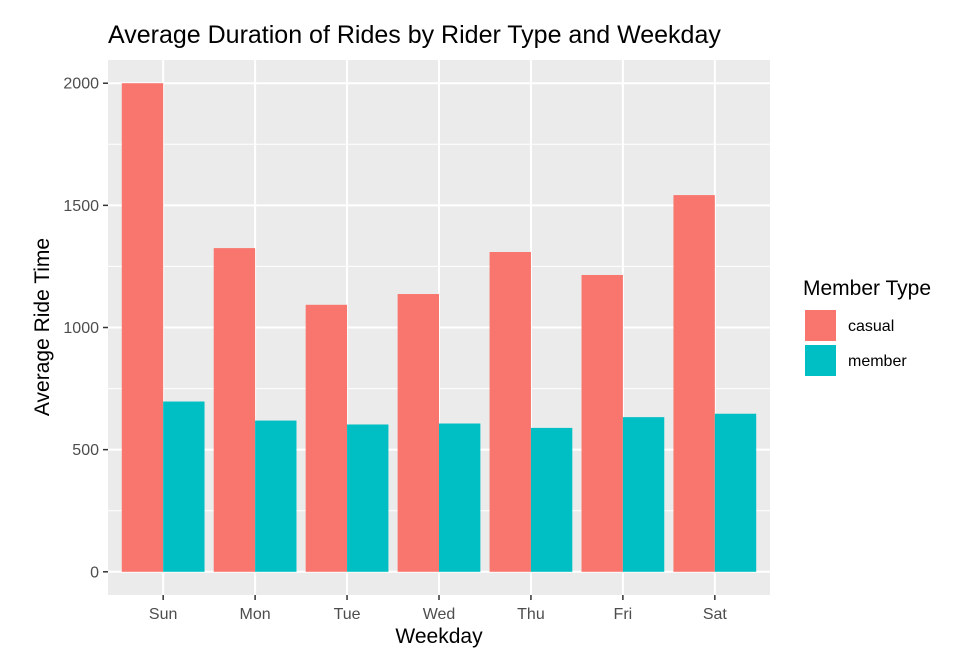 This screenshot has width=970, height=652. I want to click on y-tick-label: 0, so click(94, 572).